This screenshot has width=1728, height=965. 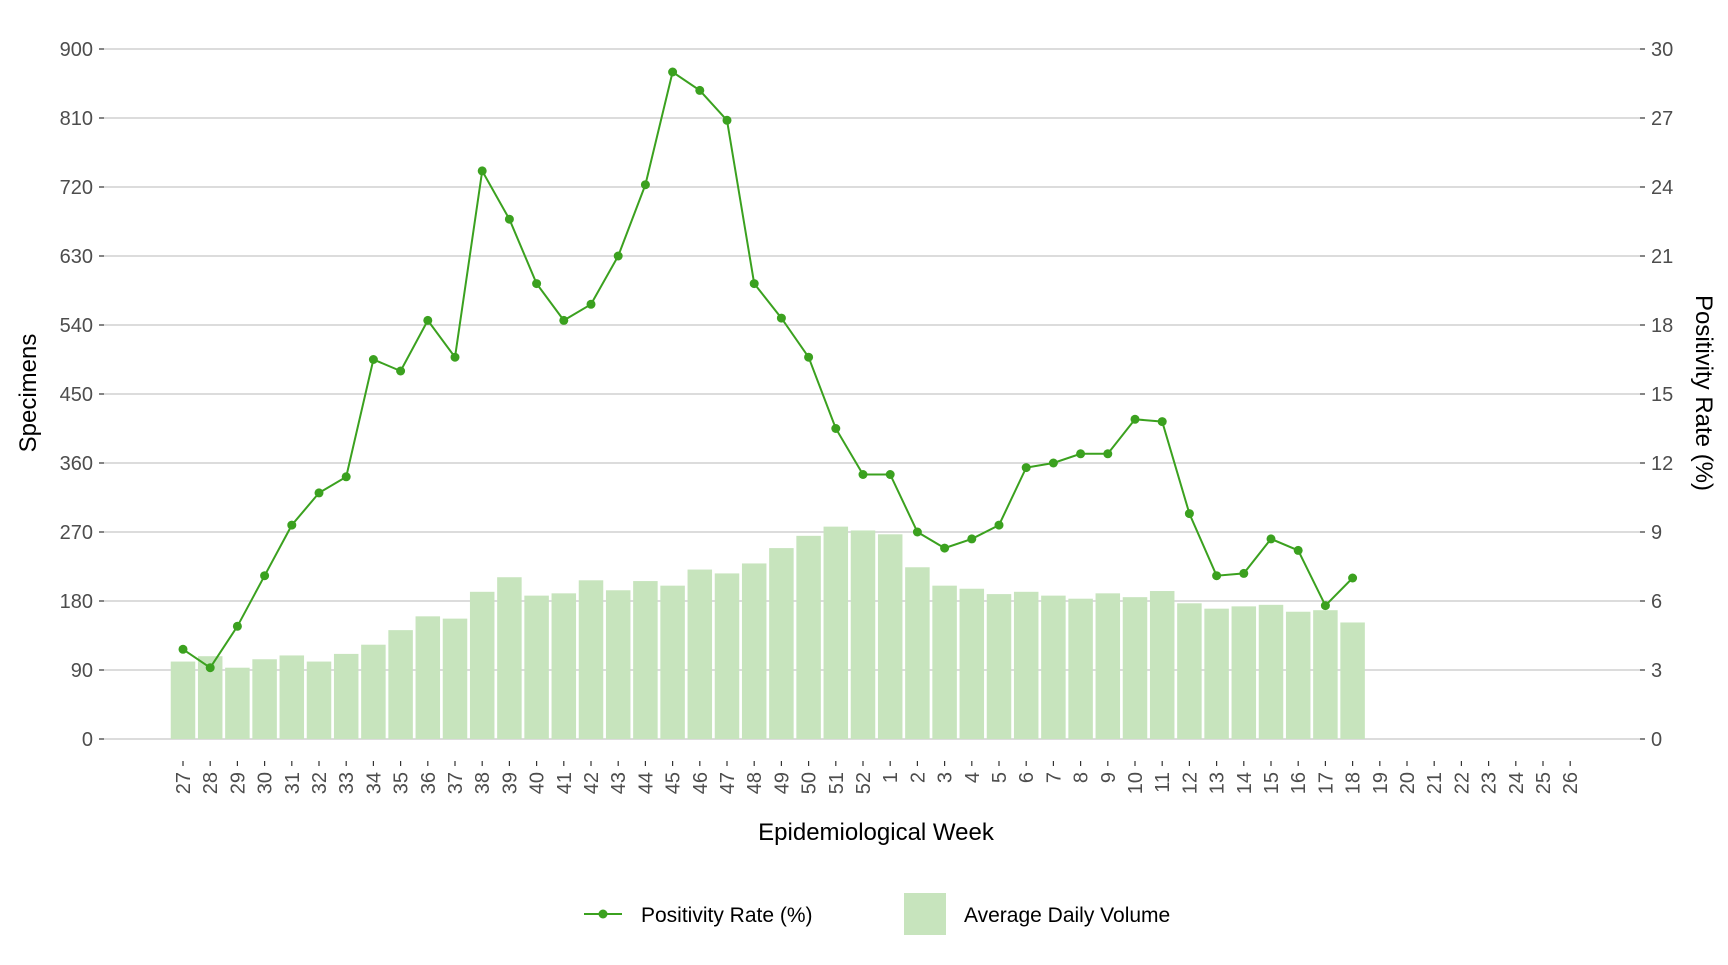 What do you see at coordinates (429, 783) in the screenshot?
I see `x-tick-label: 36` at bounding box center [429, 783].